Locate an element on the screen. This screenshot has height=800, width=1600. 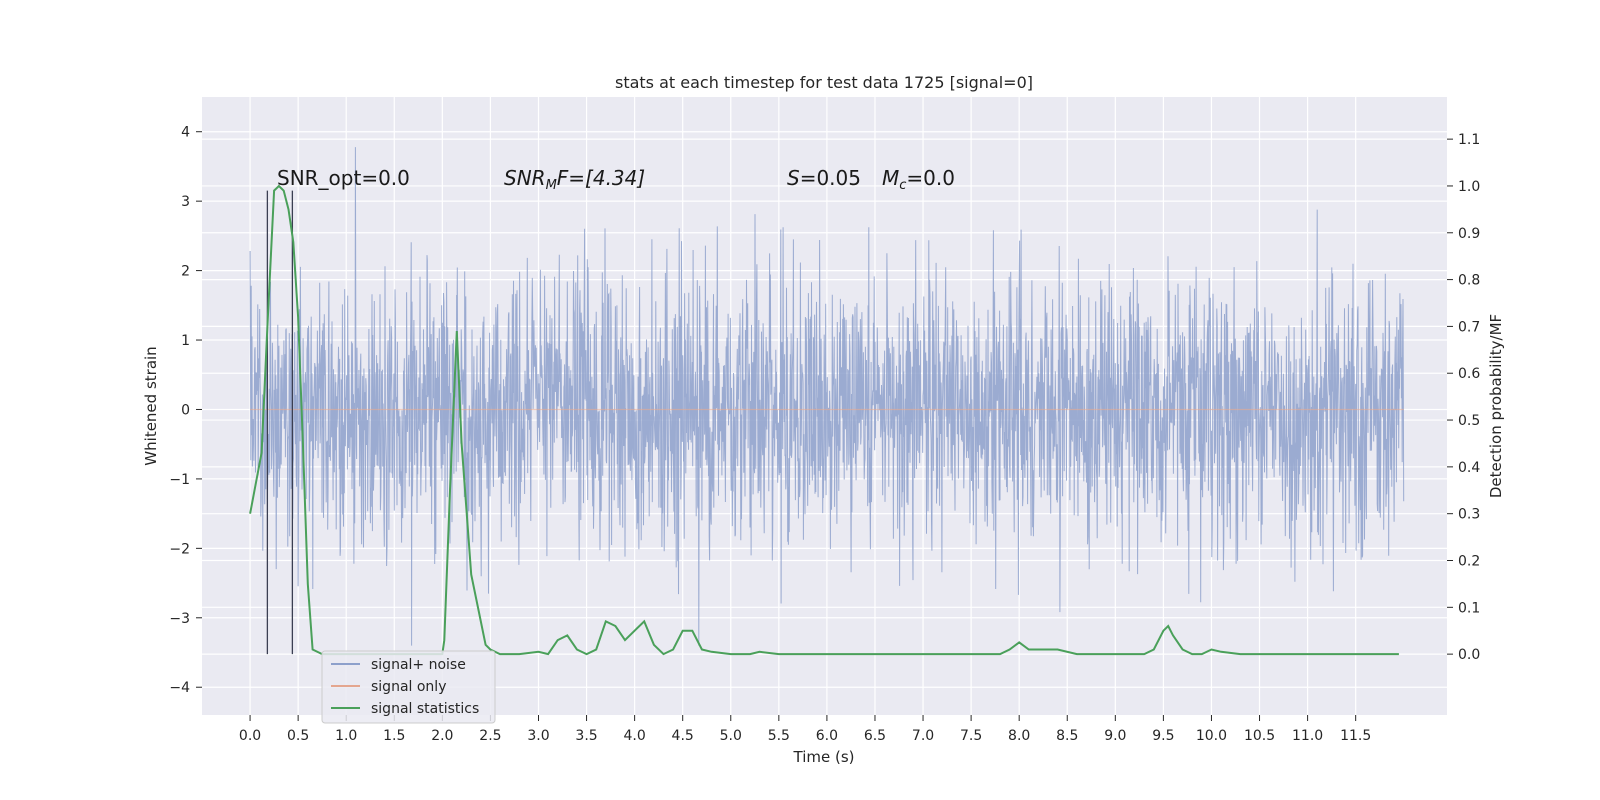
x-tick-label: 5.5 is located at coordinates (779, 736).